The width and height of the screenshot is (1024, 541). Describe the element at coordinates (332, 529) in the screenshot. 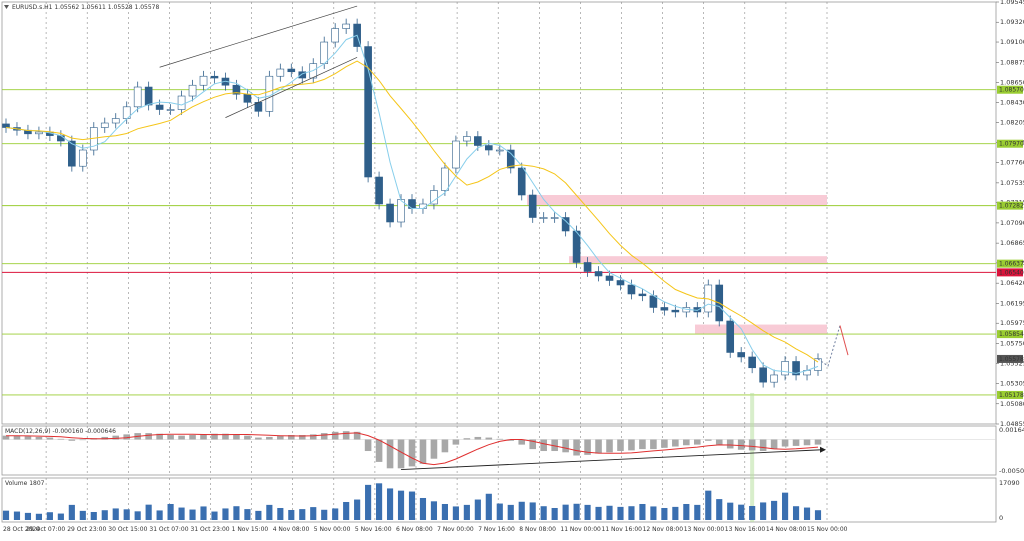

I see `time-axis-label: 5 Nov 00:00` at that location.